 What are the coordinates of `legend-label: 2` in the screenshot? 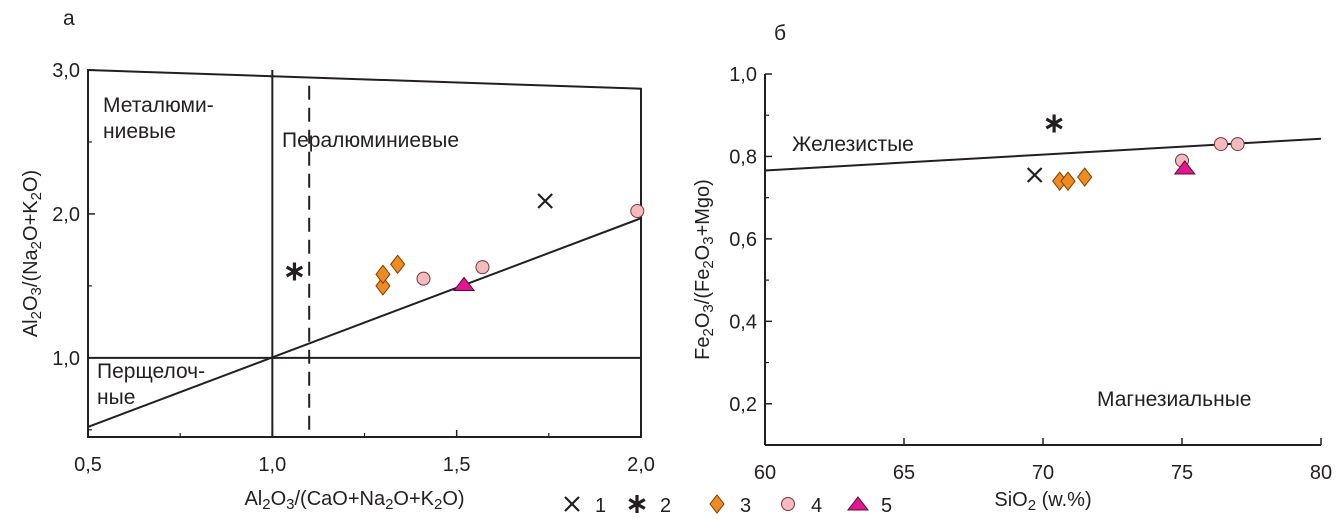 It's located at (665, 506).